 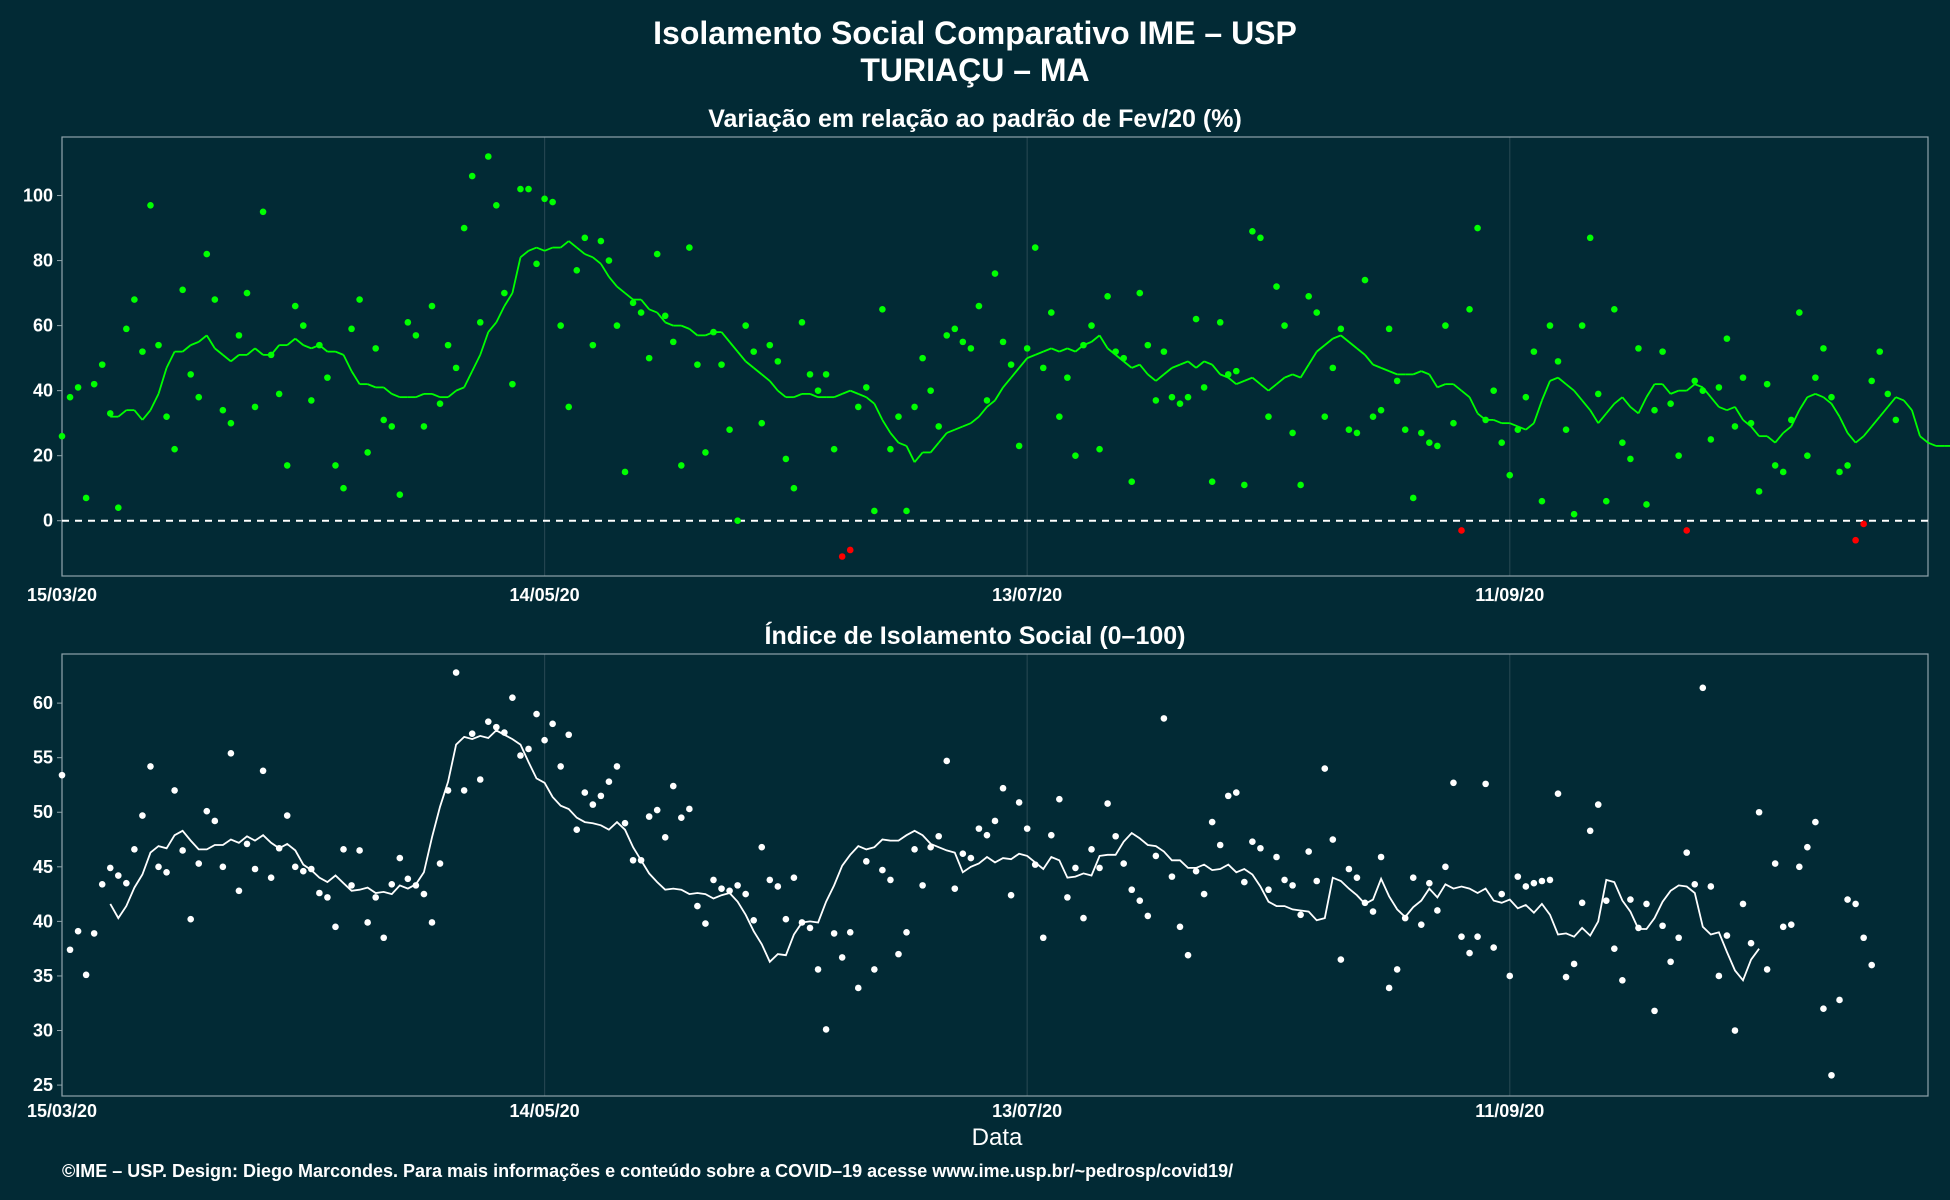 What do you see at coordinates (62, 595) in the screenshot?
I see `x-tick-label: 15/03/20` at bounding box center [62, 595].